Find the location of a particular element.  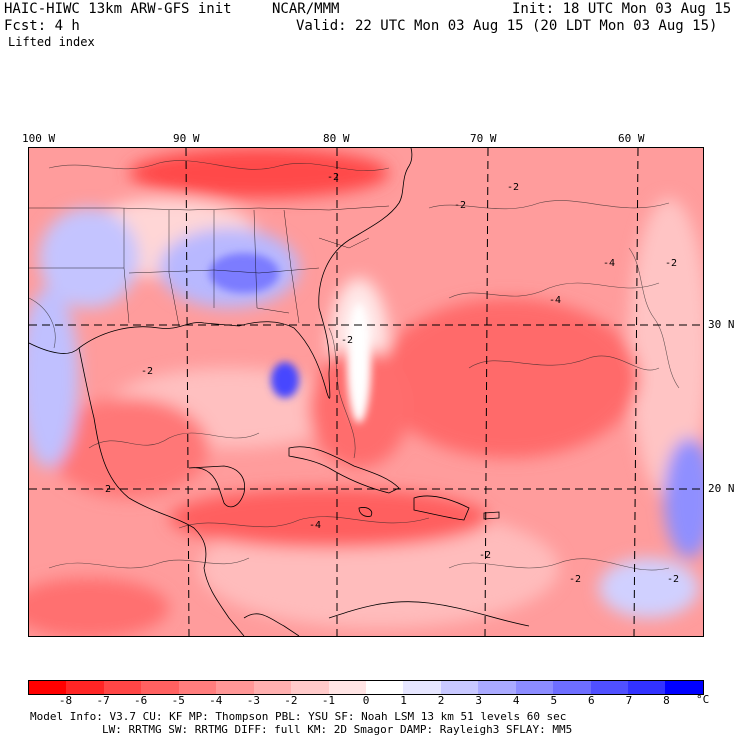

lon-label-100w: 100 W is located at coordinates (39, 138).